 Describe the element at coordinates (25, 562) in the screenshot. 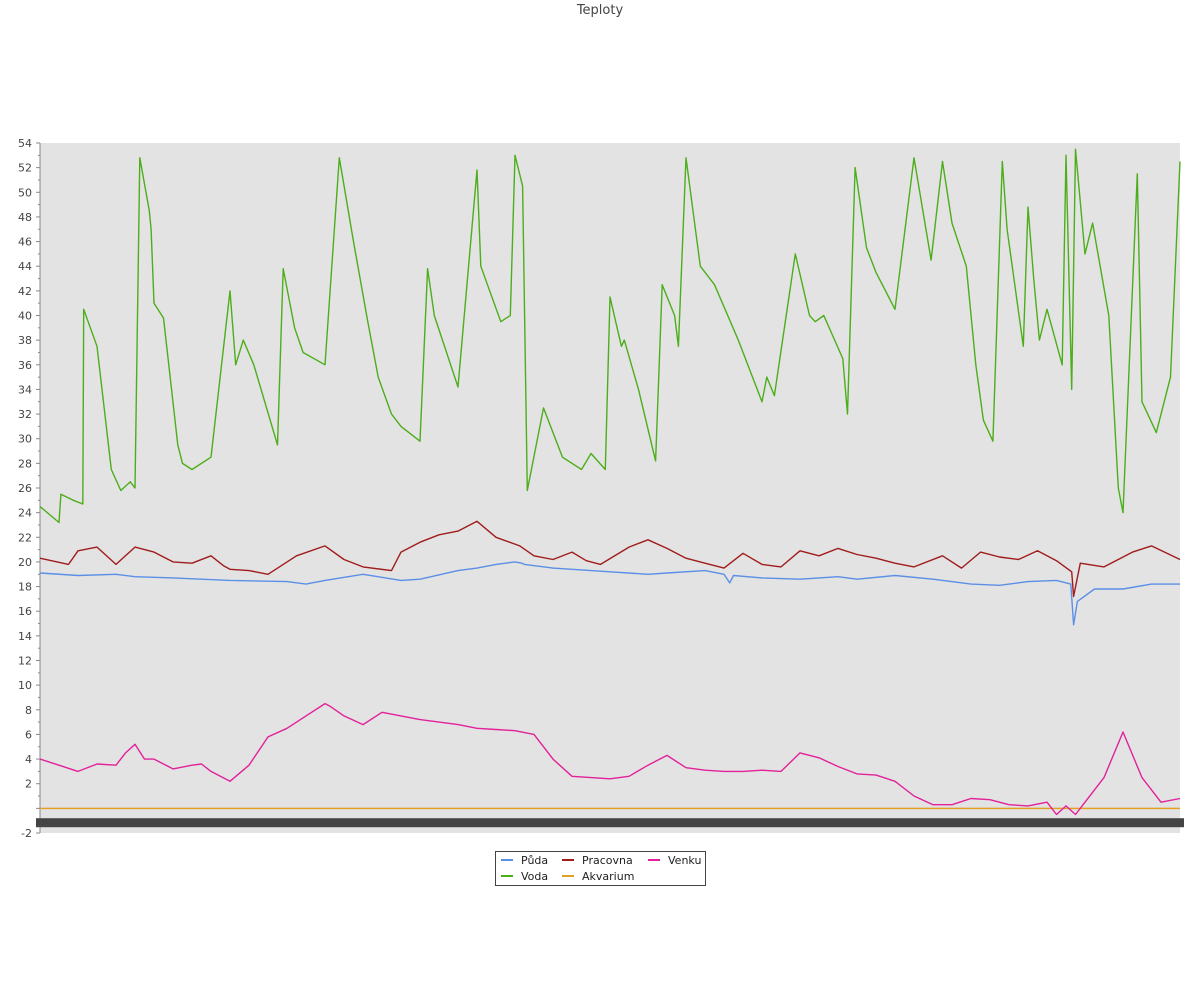

I see `y-tick-label: 20` at that location.